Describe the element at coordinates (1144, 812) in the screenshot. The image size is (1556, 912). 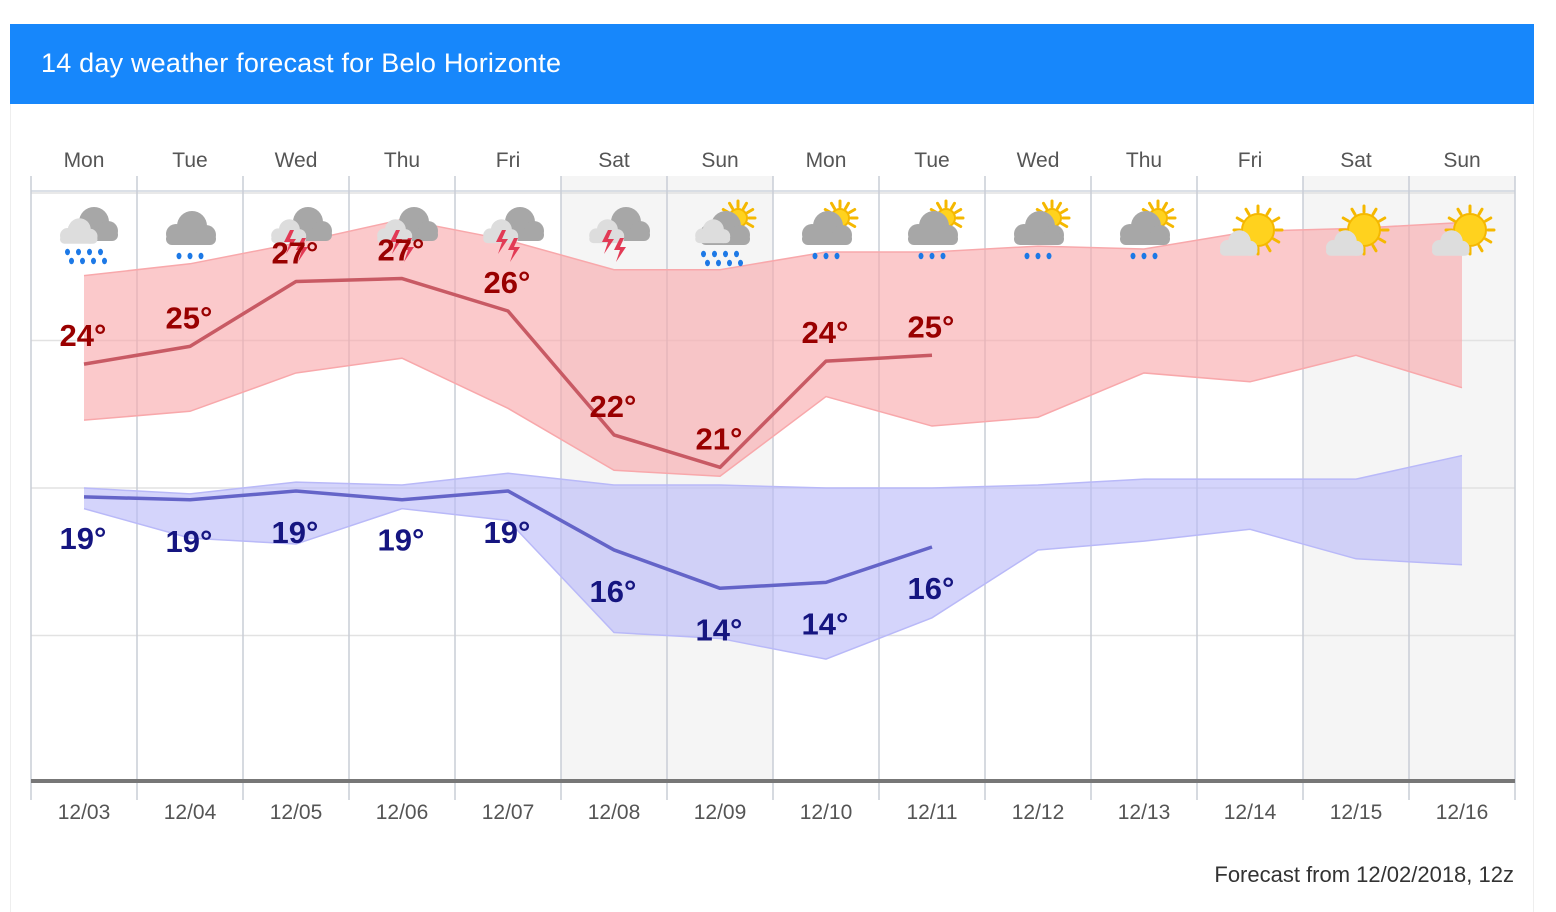
I see `date-label: 12/13` at that location.